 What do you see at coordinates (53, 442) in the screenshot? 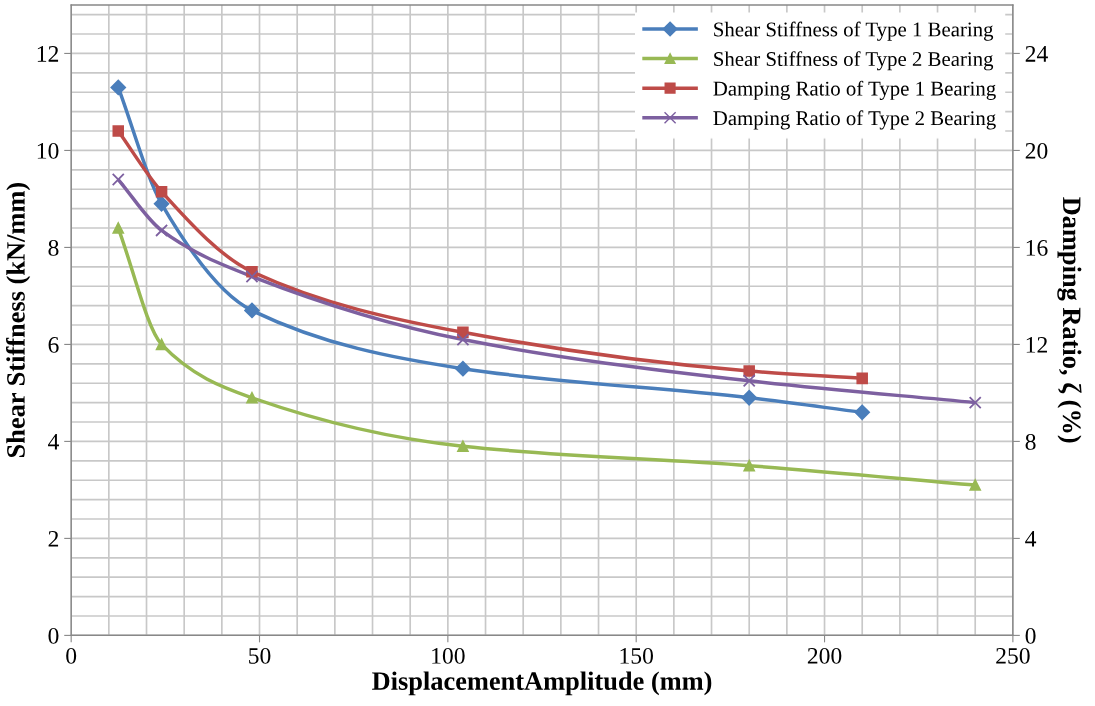
I see `y-tick-label: 4` at bounding box center [53, 442].